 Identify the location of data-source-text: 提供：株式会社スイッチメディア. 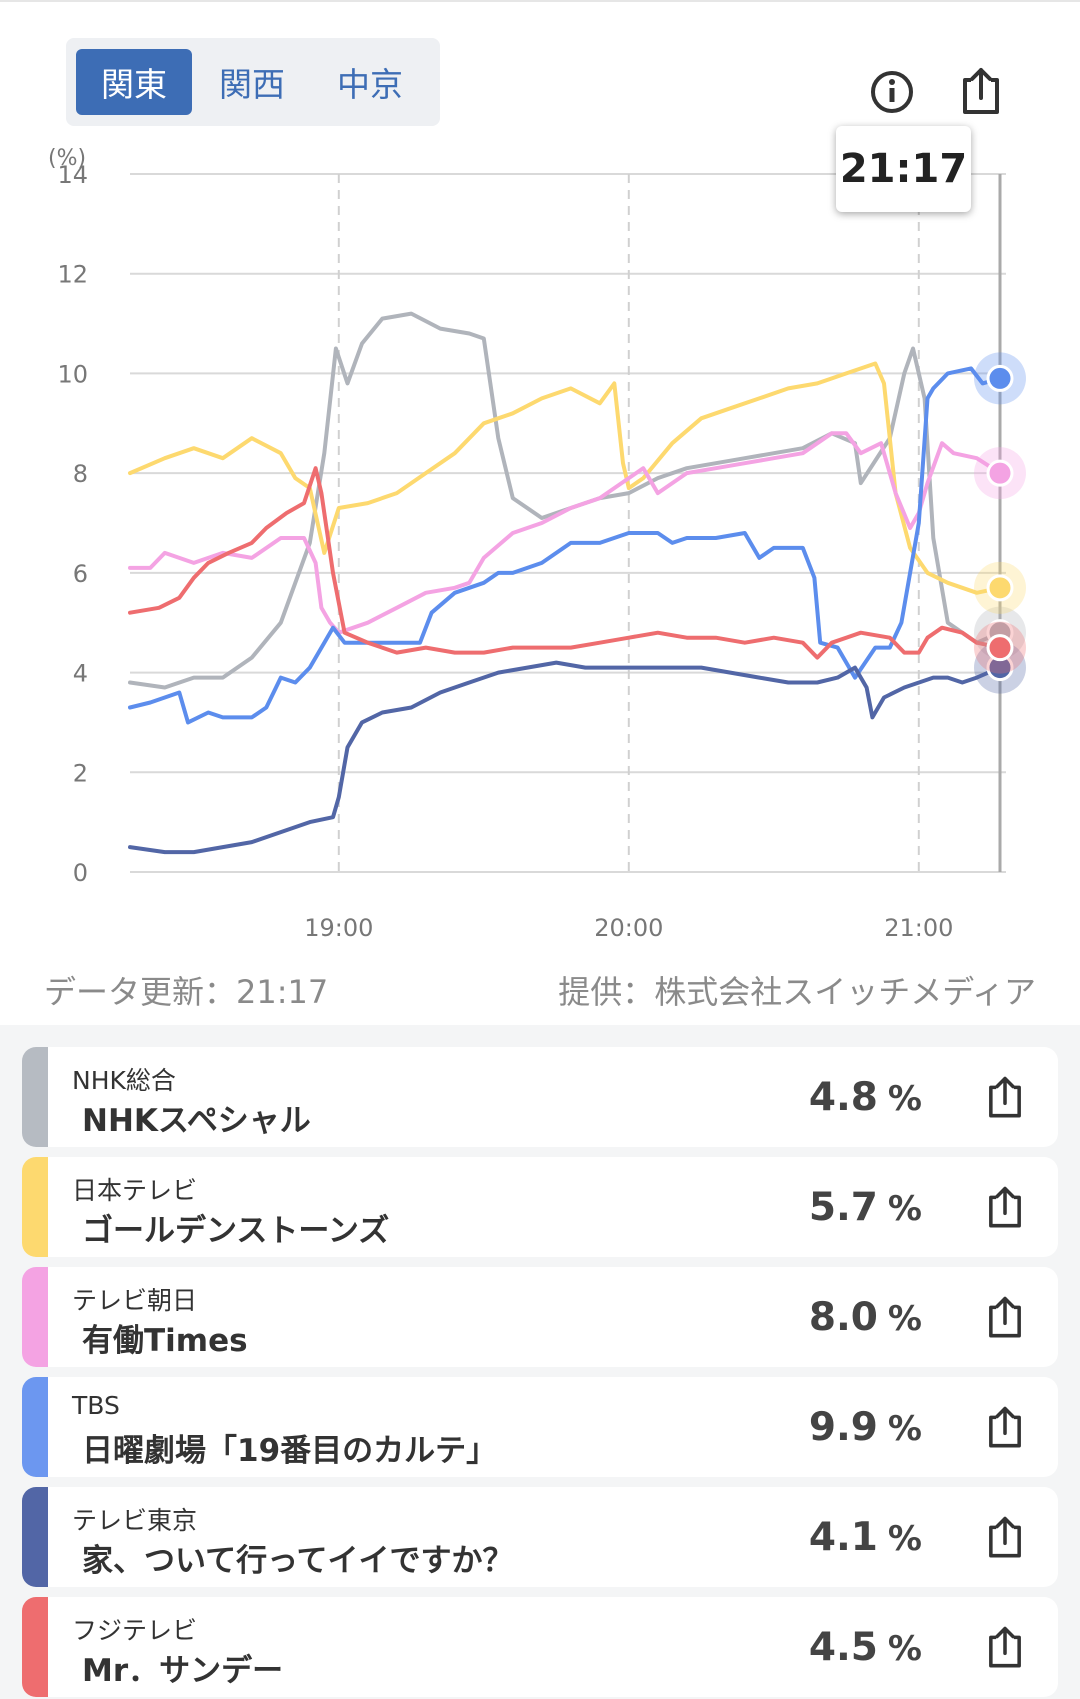
(797, 992).